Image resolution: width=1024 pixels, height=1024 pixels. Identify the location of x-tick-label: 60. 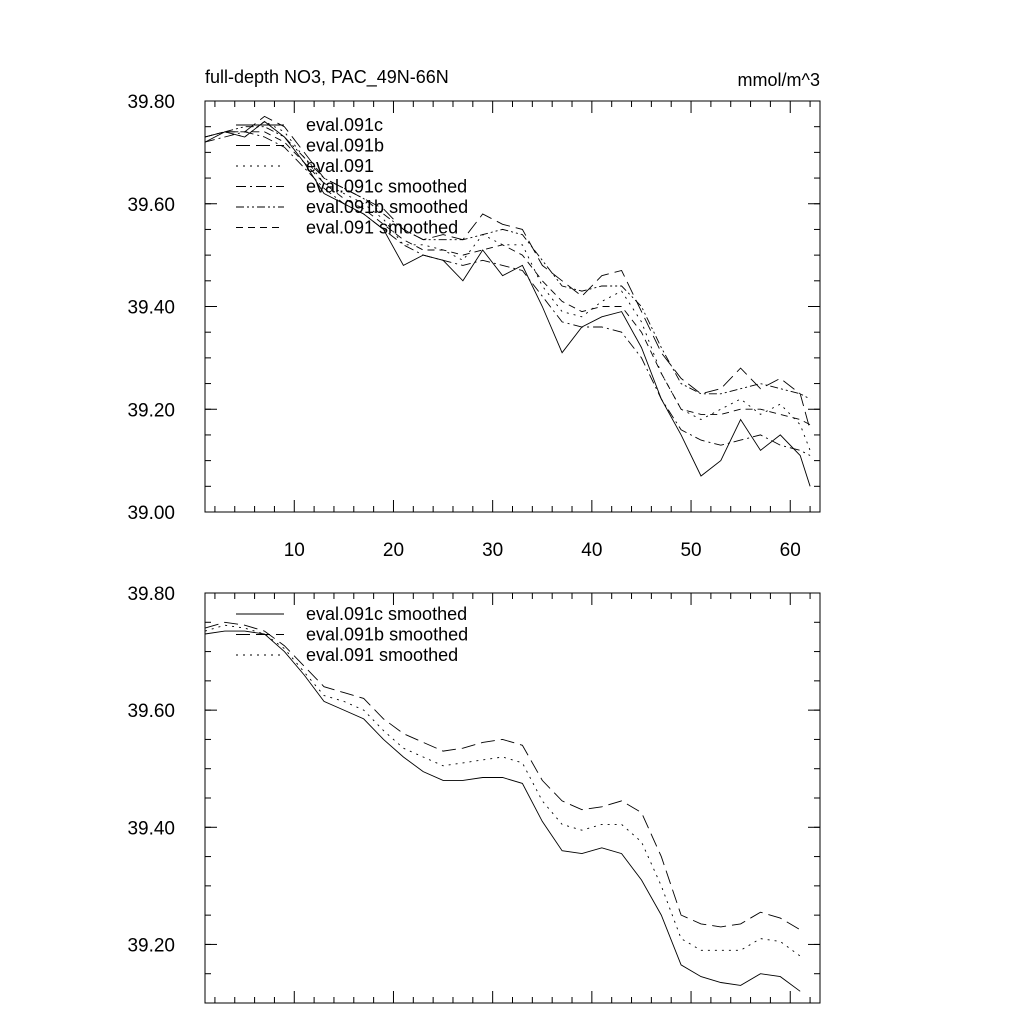
(790, 550).